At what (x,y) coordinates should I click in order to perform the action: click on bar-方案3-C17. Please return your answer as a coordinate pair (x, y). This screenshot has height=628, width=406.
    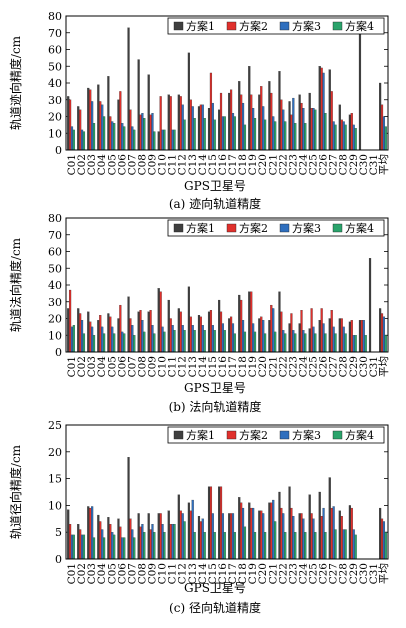
    Looking at the image, I should click on (233, 132).